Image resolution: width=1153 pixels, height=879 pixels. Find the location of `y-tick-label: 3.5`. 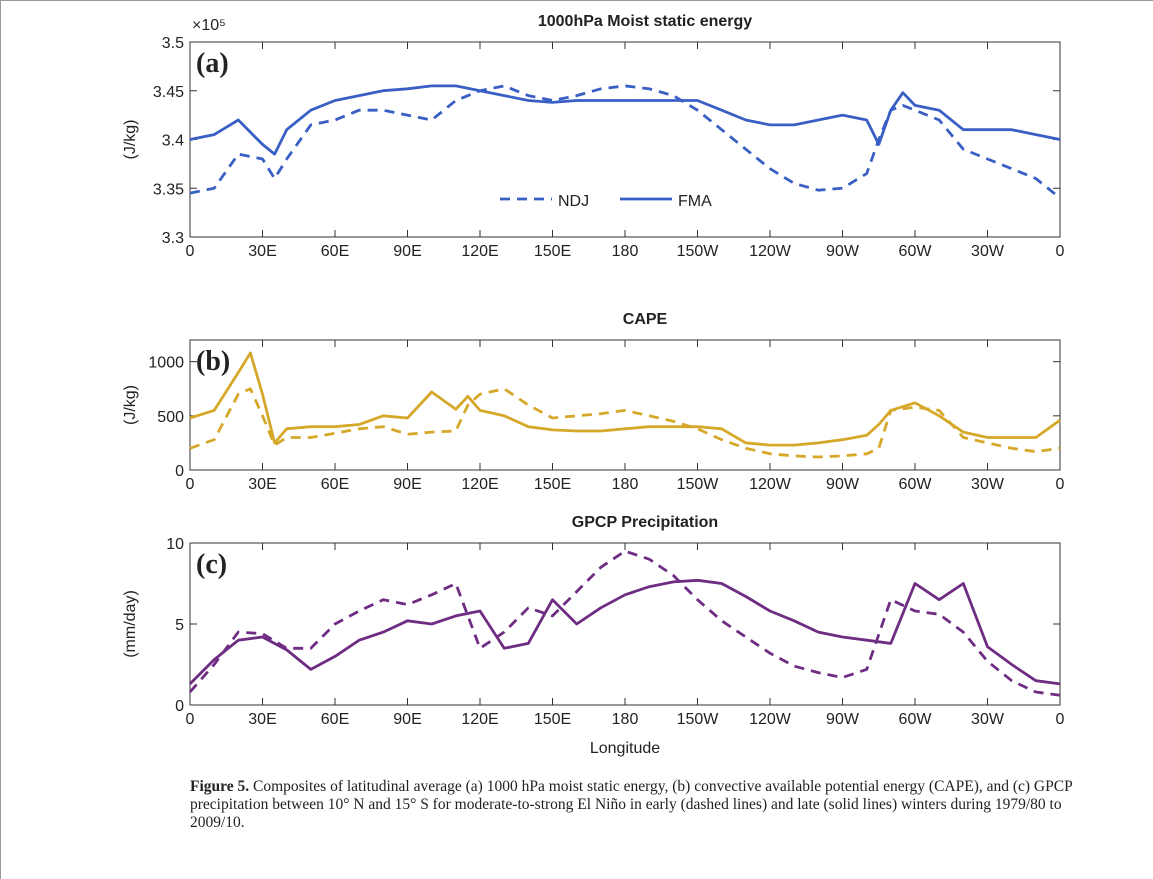

y-tick-label: 3.5 is located at coordinates (173, 43).